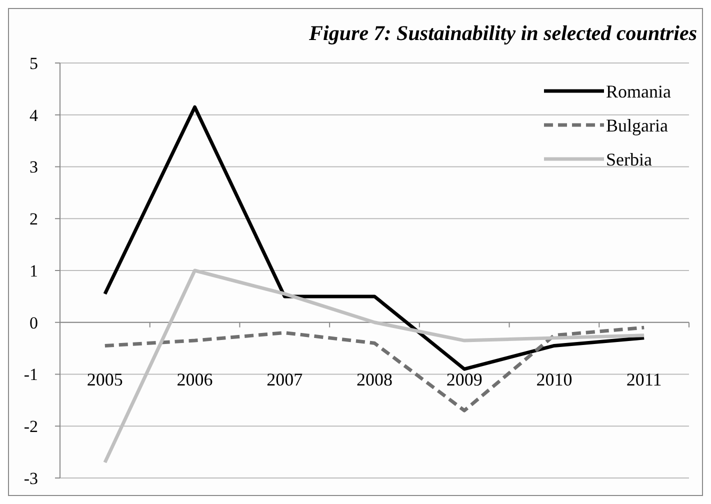 This screenshot has width=711, height=504. Describe the element at coordinates (34, 167) in the screenshot. I see `y-tick-label: 3` at that location.